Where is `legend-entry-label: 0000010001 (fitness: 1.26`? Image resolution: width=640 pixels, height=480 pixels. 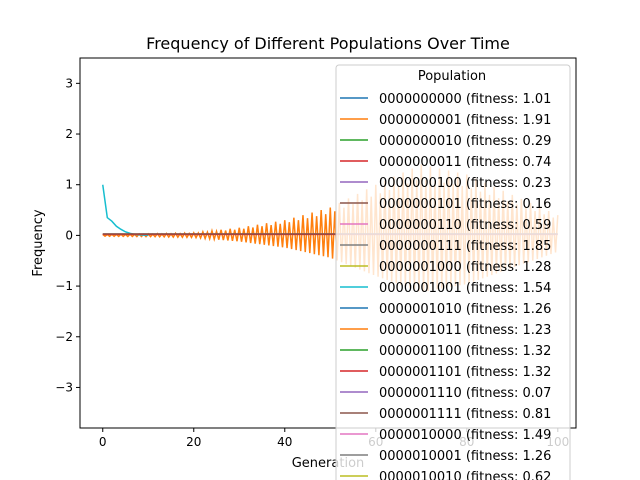
legend-entry-label: 0000010001 (fitness: 1.26 is located at coordinates (465, 456).